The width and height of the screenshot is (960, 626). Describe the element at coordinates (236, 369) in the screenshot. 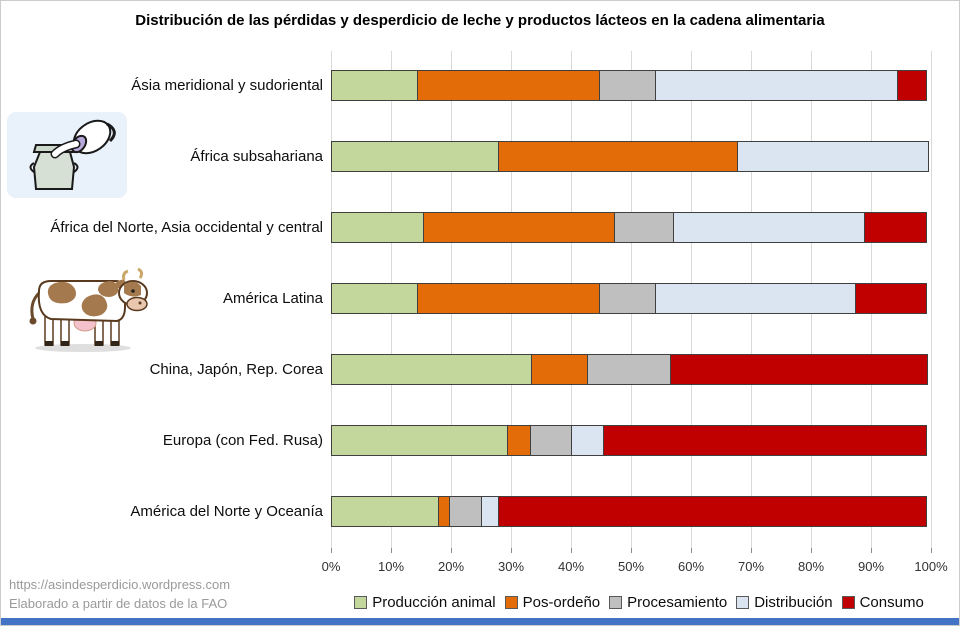

I see `category-label: China, Japón, Rep. Corea` at that location.